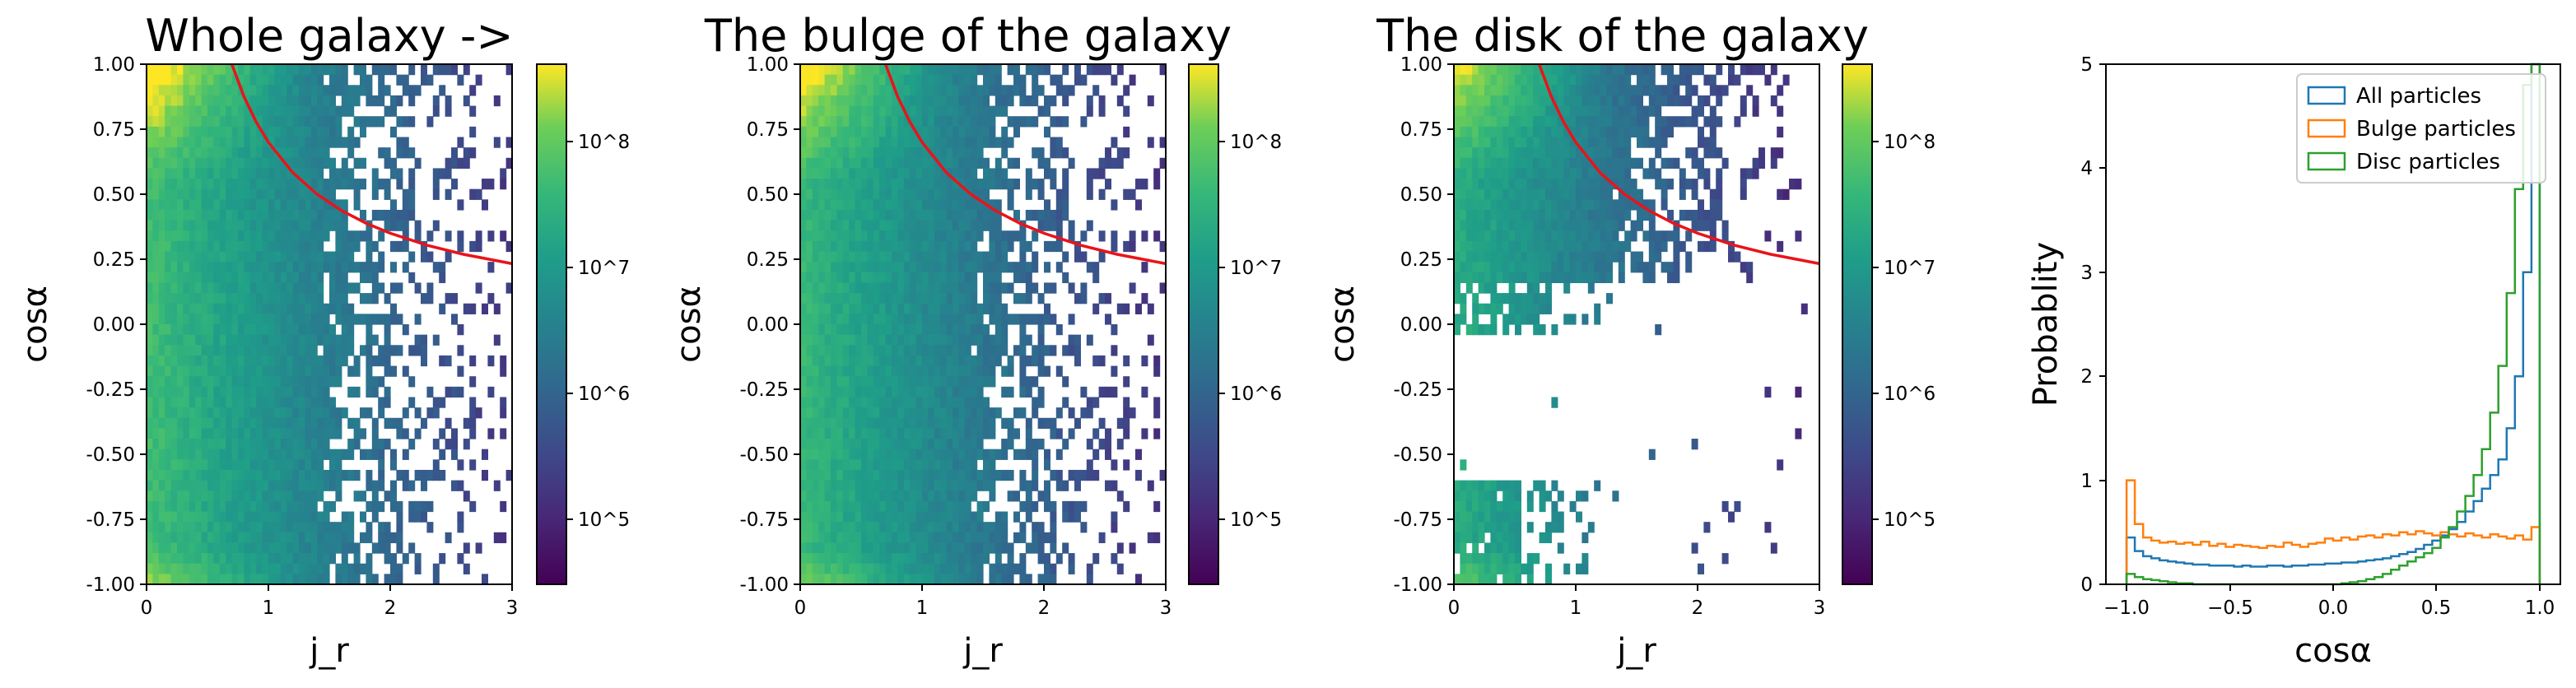 Image resolution: width=2576 pixels, height=688 pixels. What do you see at coordinates (1235, 324) in the screenshot?
I see `colorbar: 10^8 10^7 10^6 10^5` at bounding box center [1235, 324].